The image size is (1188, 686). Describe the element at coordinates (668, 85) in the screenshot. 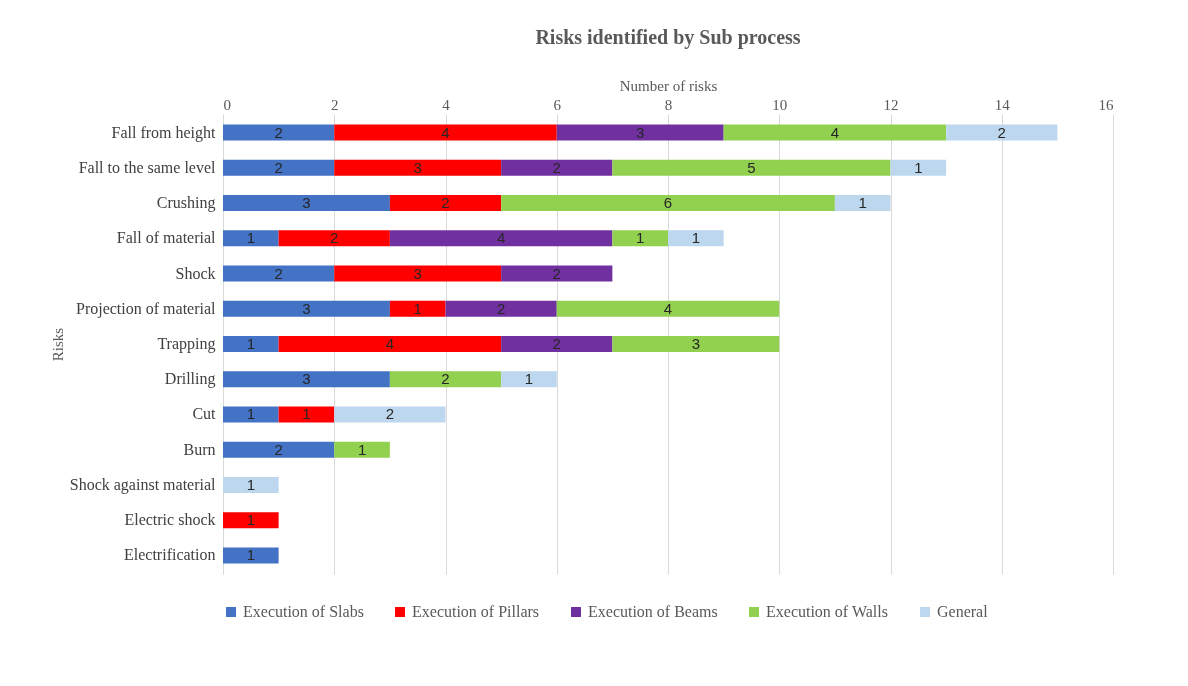

I see `x-axis-title: Number of risks` at that location.